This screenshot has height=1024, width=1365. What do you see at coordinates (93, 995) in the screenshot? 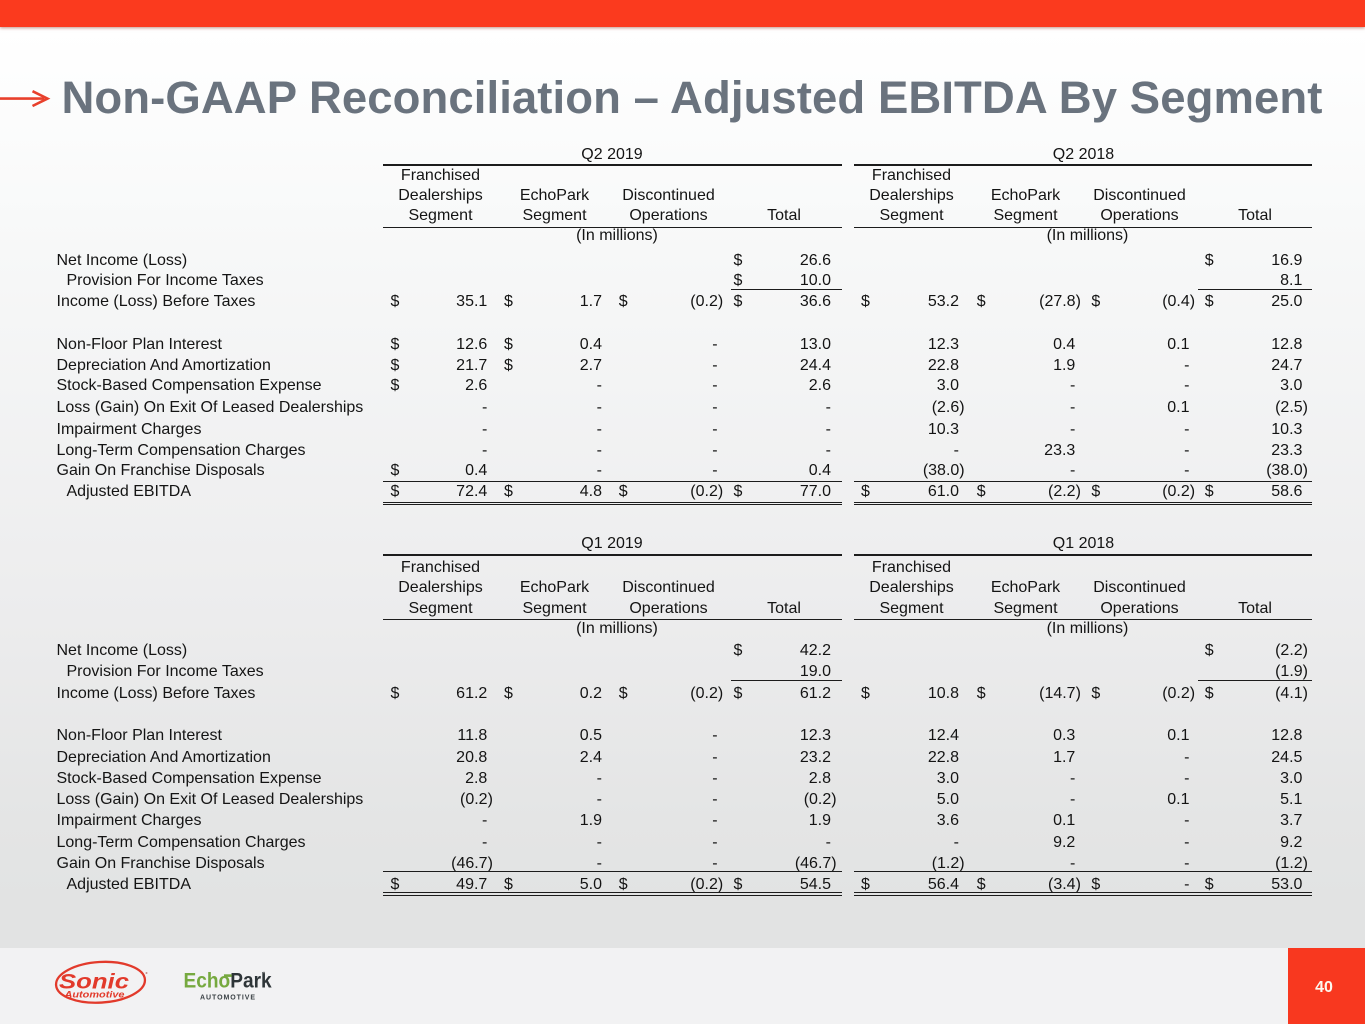
I see `svg-text: Automotive` at bounding box center [93, 995].